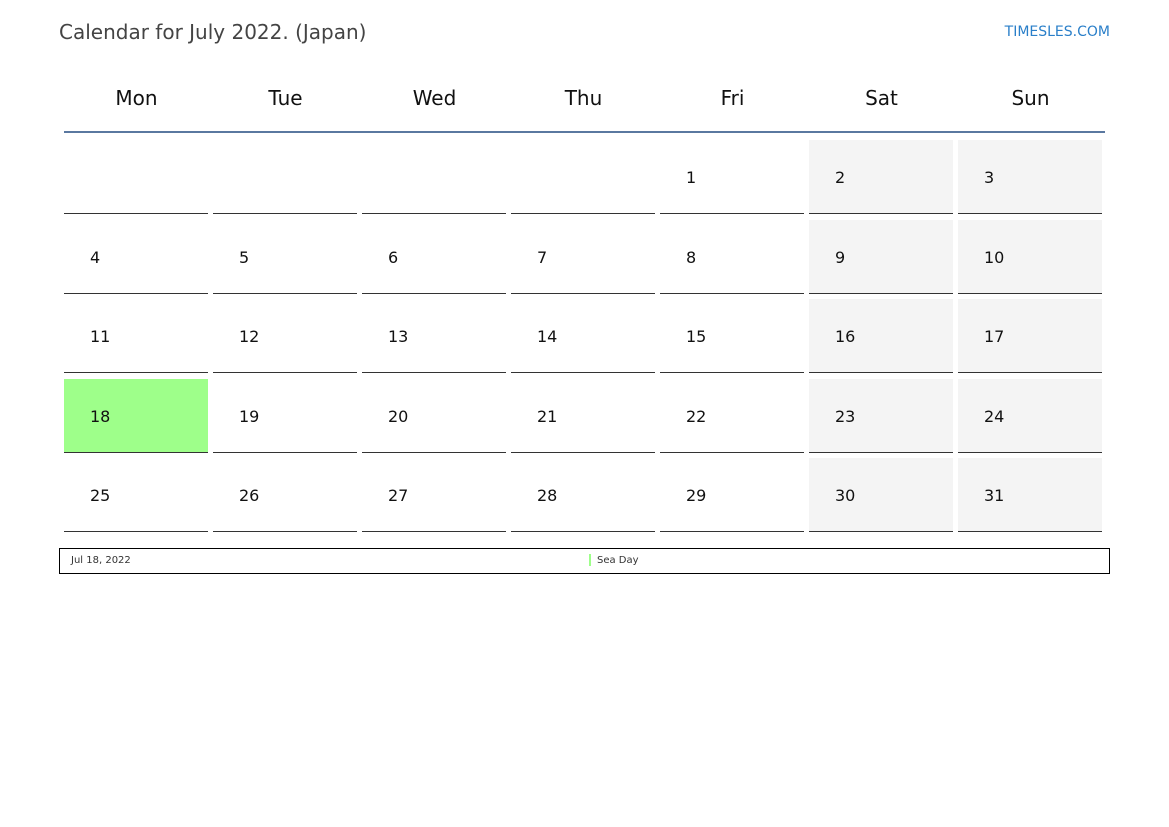 The width and height of the screenshot is (1169, 827). I want to click on day-number: 19, so click(249, 416).